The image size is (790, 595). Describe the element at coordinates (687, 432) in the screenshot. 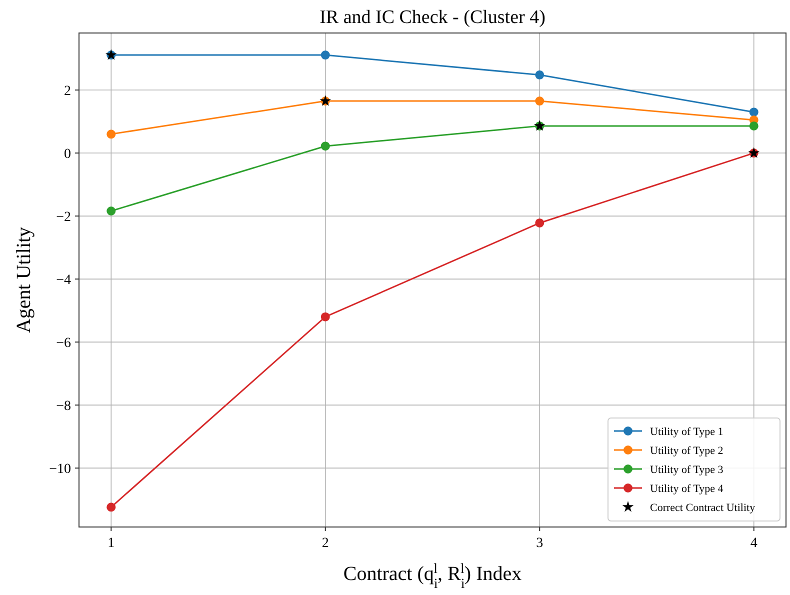

I see `legend-label: Utility of Type 1` at that location.